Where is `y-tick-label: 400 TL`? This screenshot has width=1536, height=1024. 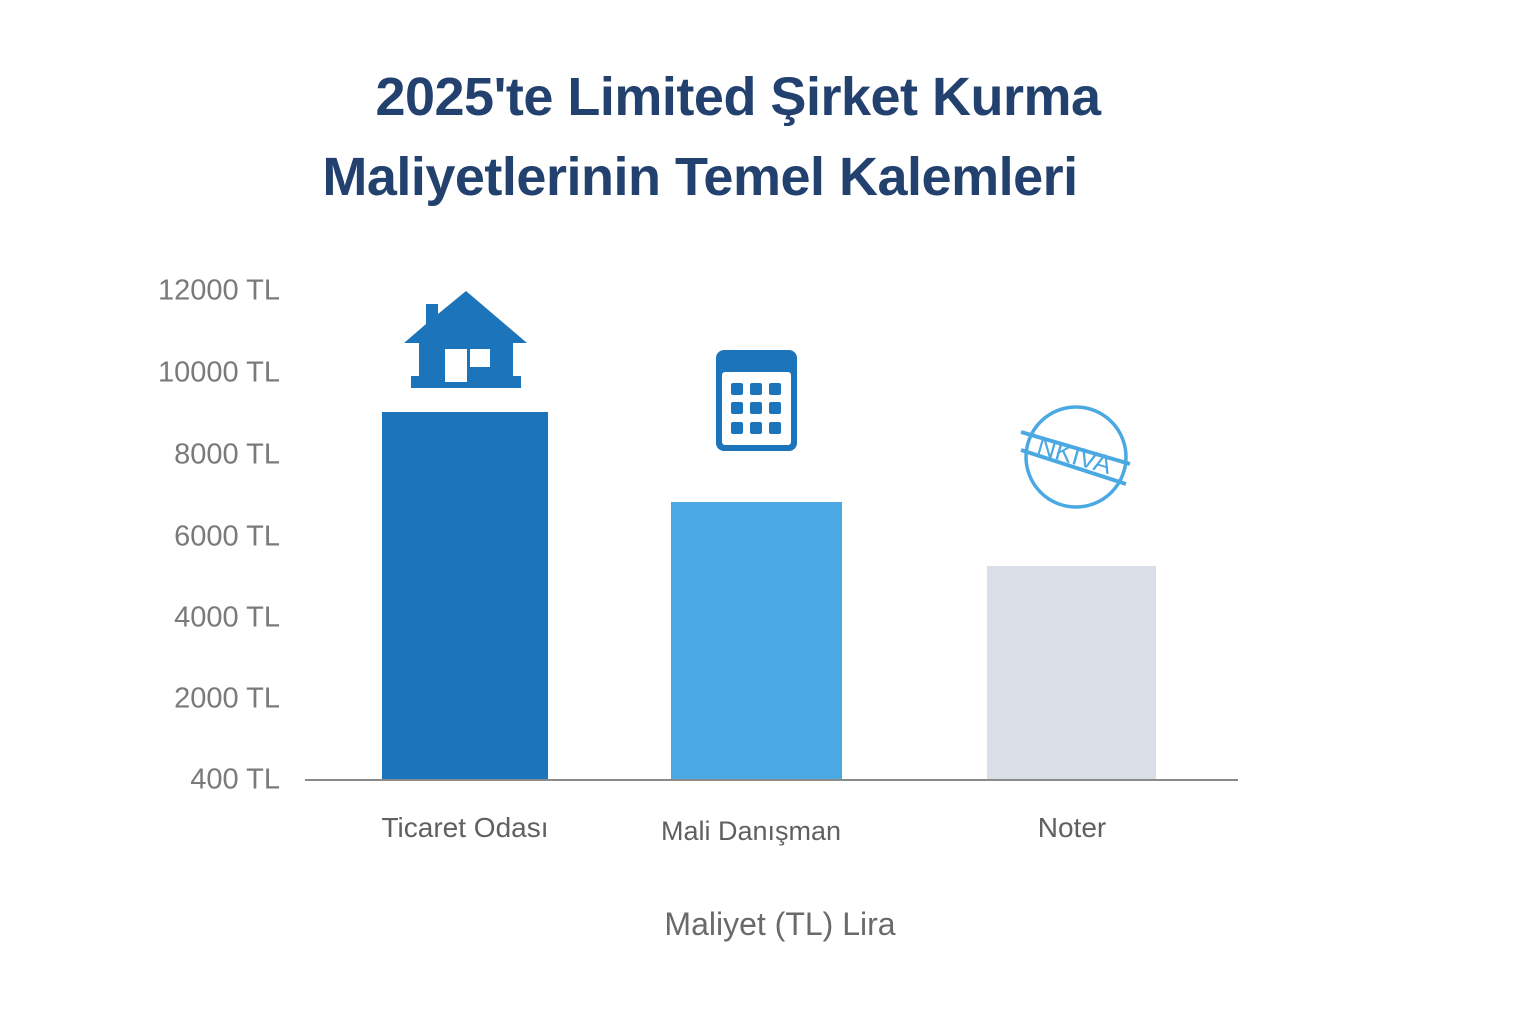 y-tick-label: 400 TL is located at coordinates (235, 779).